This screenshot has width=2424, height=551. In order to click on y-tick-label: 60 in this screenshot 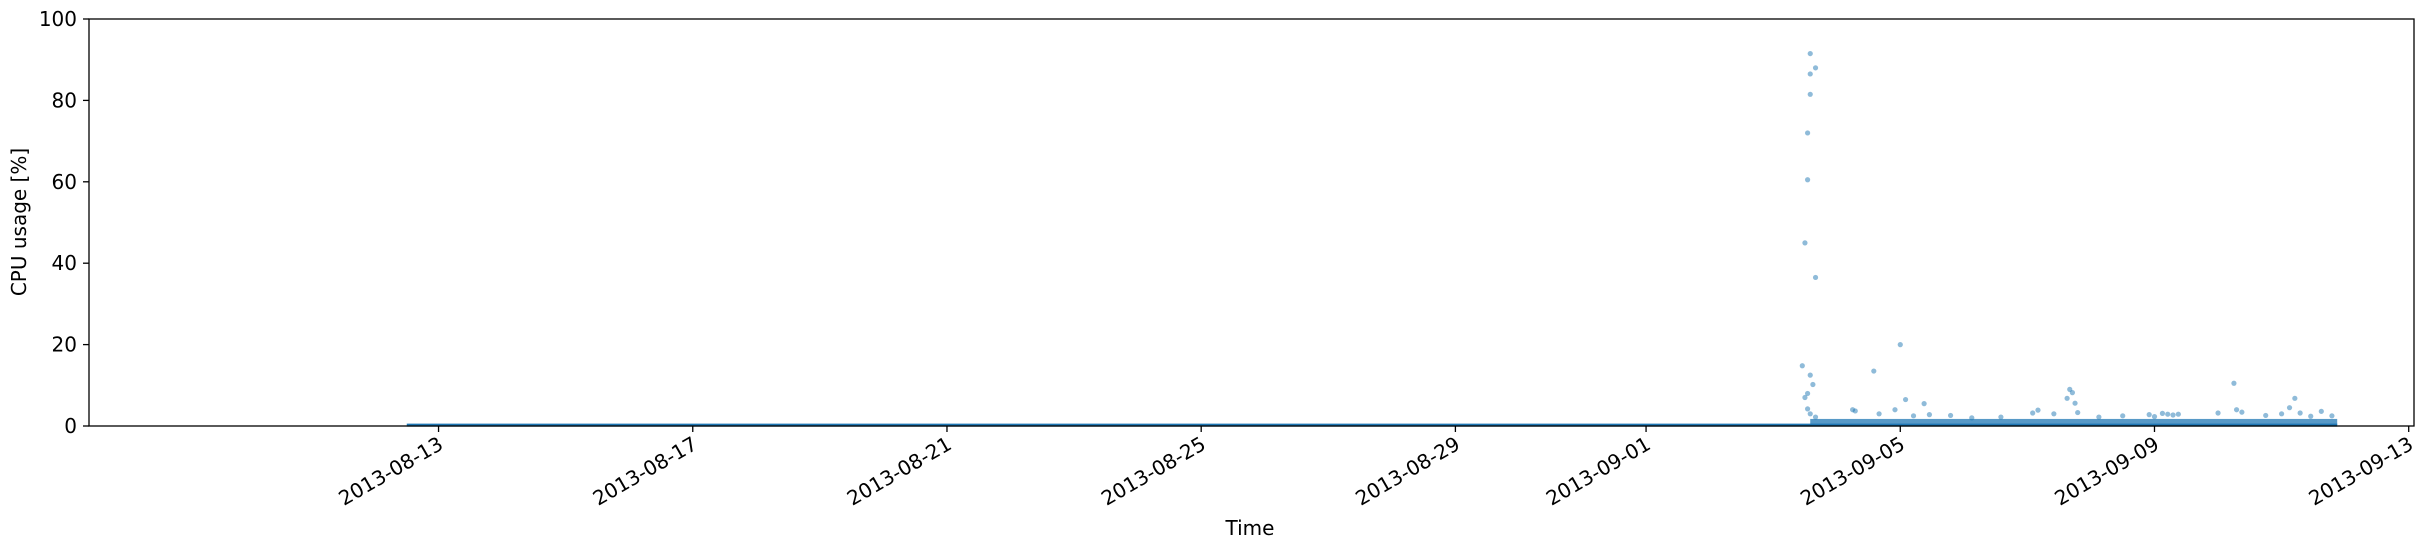, I will do `click(64, 182)`.